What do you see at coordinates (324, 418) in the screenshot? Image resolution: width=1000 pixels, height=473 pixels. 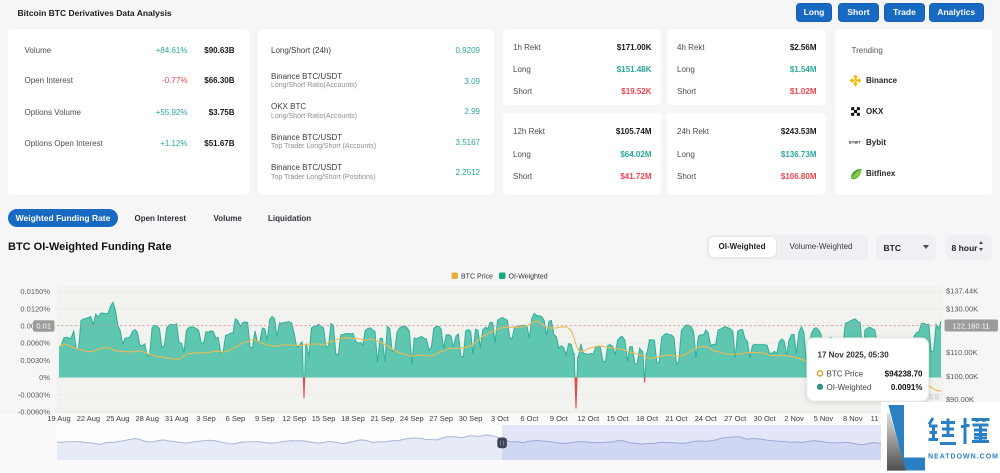 I see `svg-text: 15 Sep` at bounding box center [324, 418].